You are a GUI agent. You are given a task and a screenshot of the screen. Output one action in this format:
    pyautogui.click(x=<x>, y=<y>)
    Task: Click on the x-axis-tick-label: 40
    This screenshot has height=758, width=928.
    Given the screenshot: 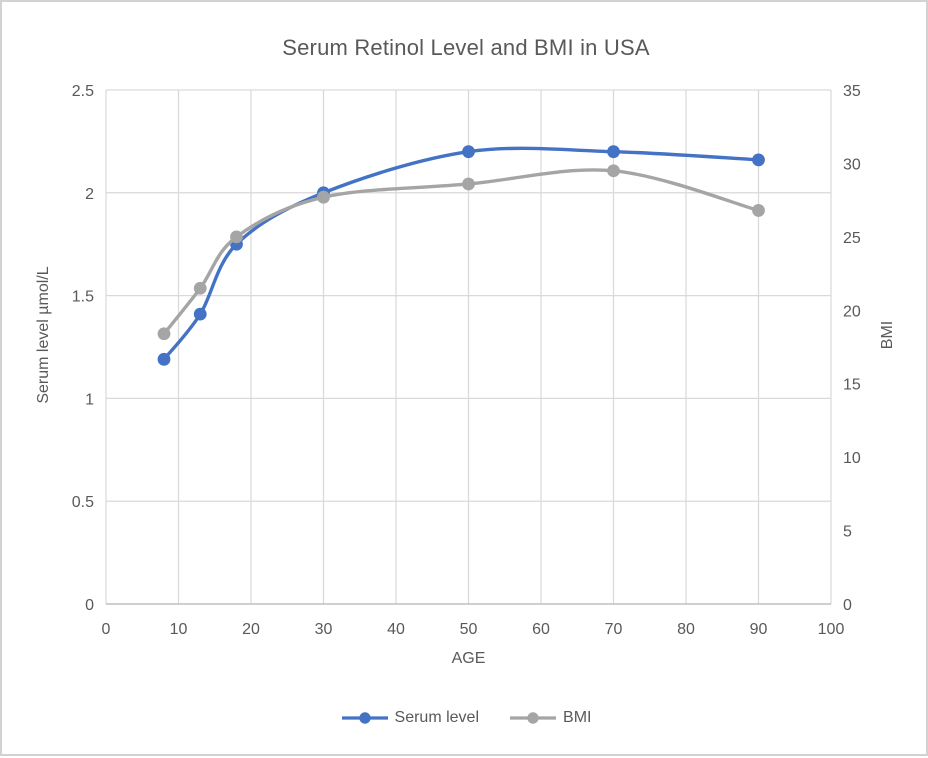 What is the action you would take?
    pyautogui.click(x=396, y=629)
    